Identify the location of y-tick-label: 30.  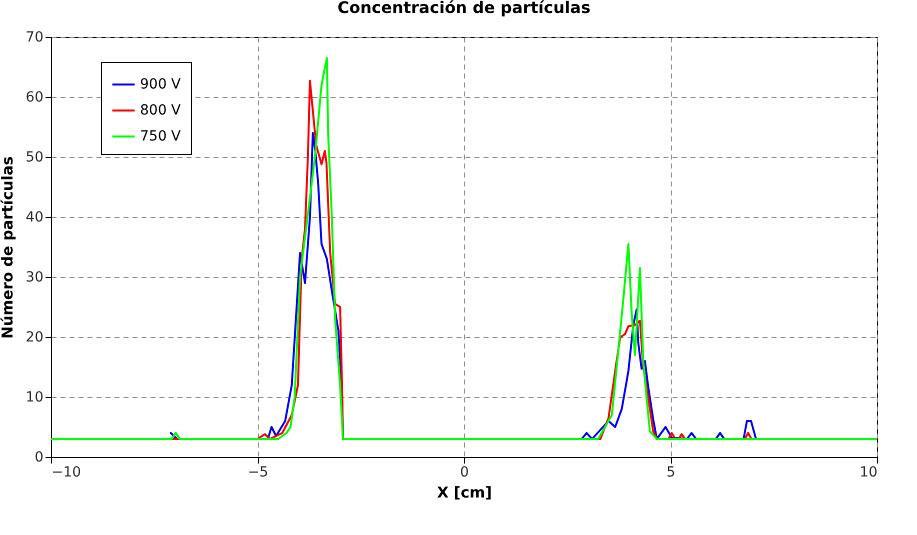
(35, 278).